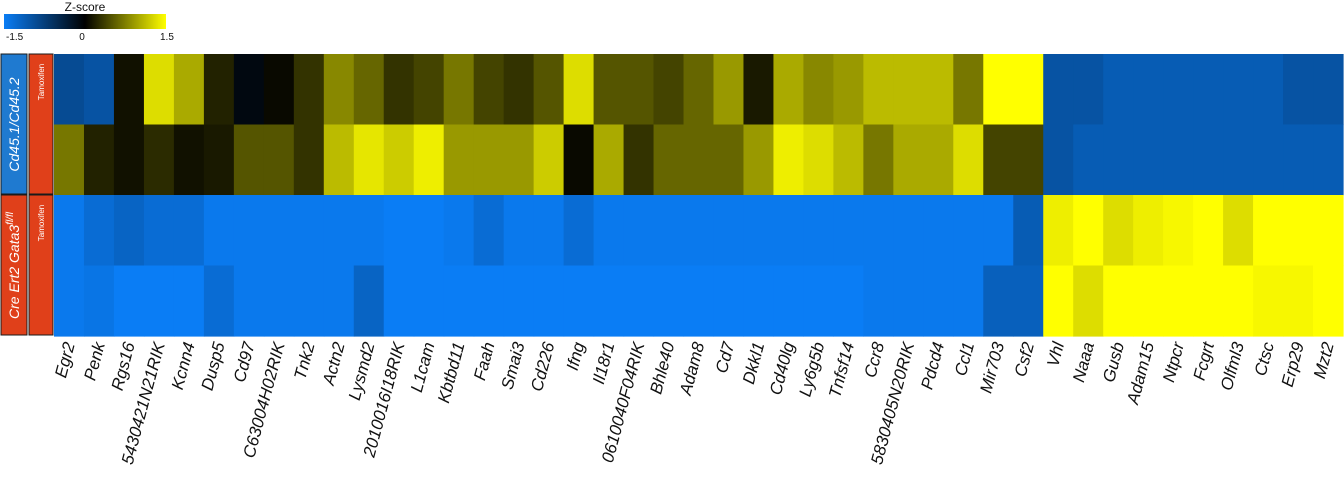 Image resolution: width=1344 pixels, height=492 pixels. I want to click on gene-label: L1cam, so click(423, 367).